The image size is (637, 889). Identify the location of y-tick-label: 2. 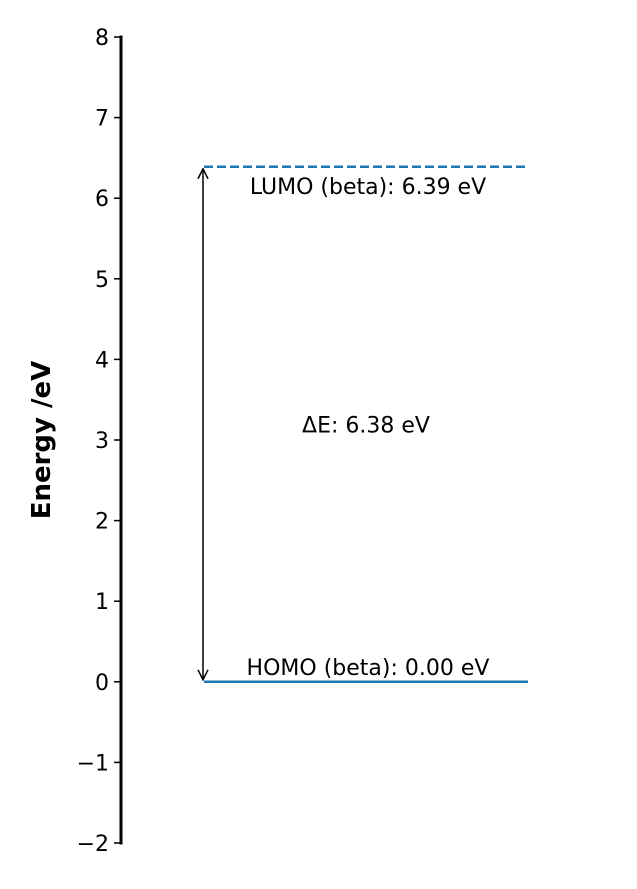
(102, 522).